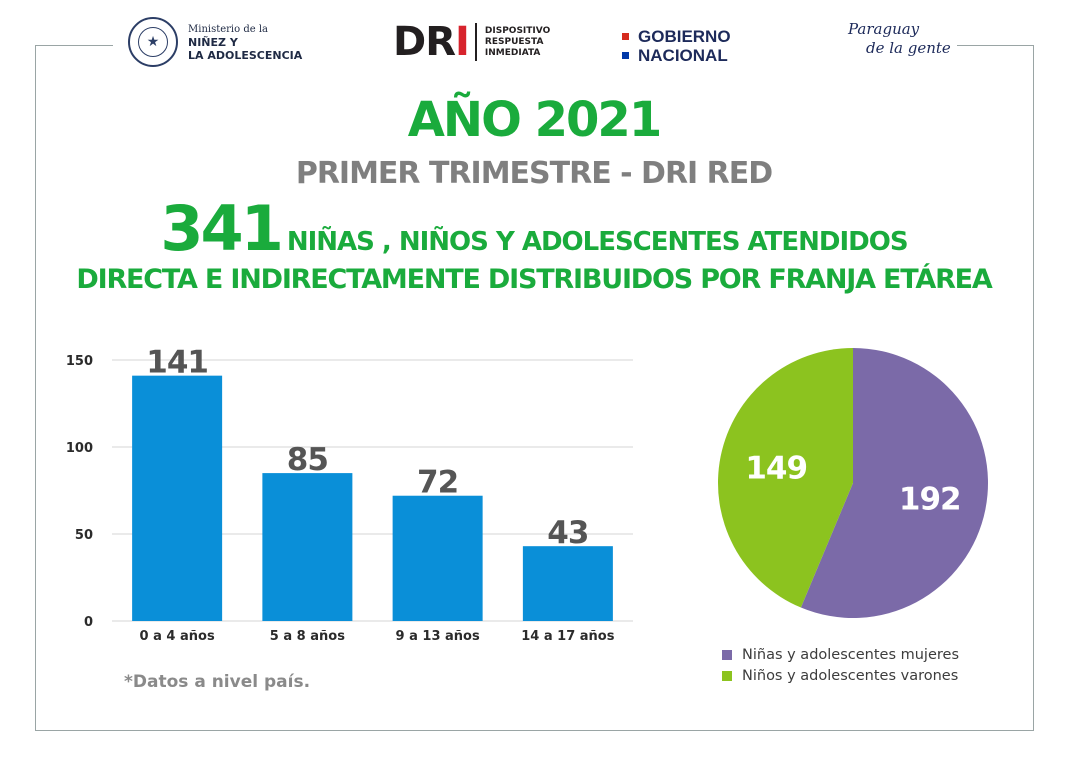 Image resolution: width=1068 pixels, height=763 pixels. I want to click on pie-data-label: 149, so click(776, 469).